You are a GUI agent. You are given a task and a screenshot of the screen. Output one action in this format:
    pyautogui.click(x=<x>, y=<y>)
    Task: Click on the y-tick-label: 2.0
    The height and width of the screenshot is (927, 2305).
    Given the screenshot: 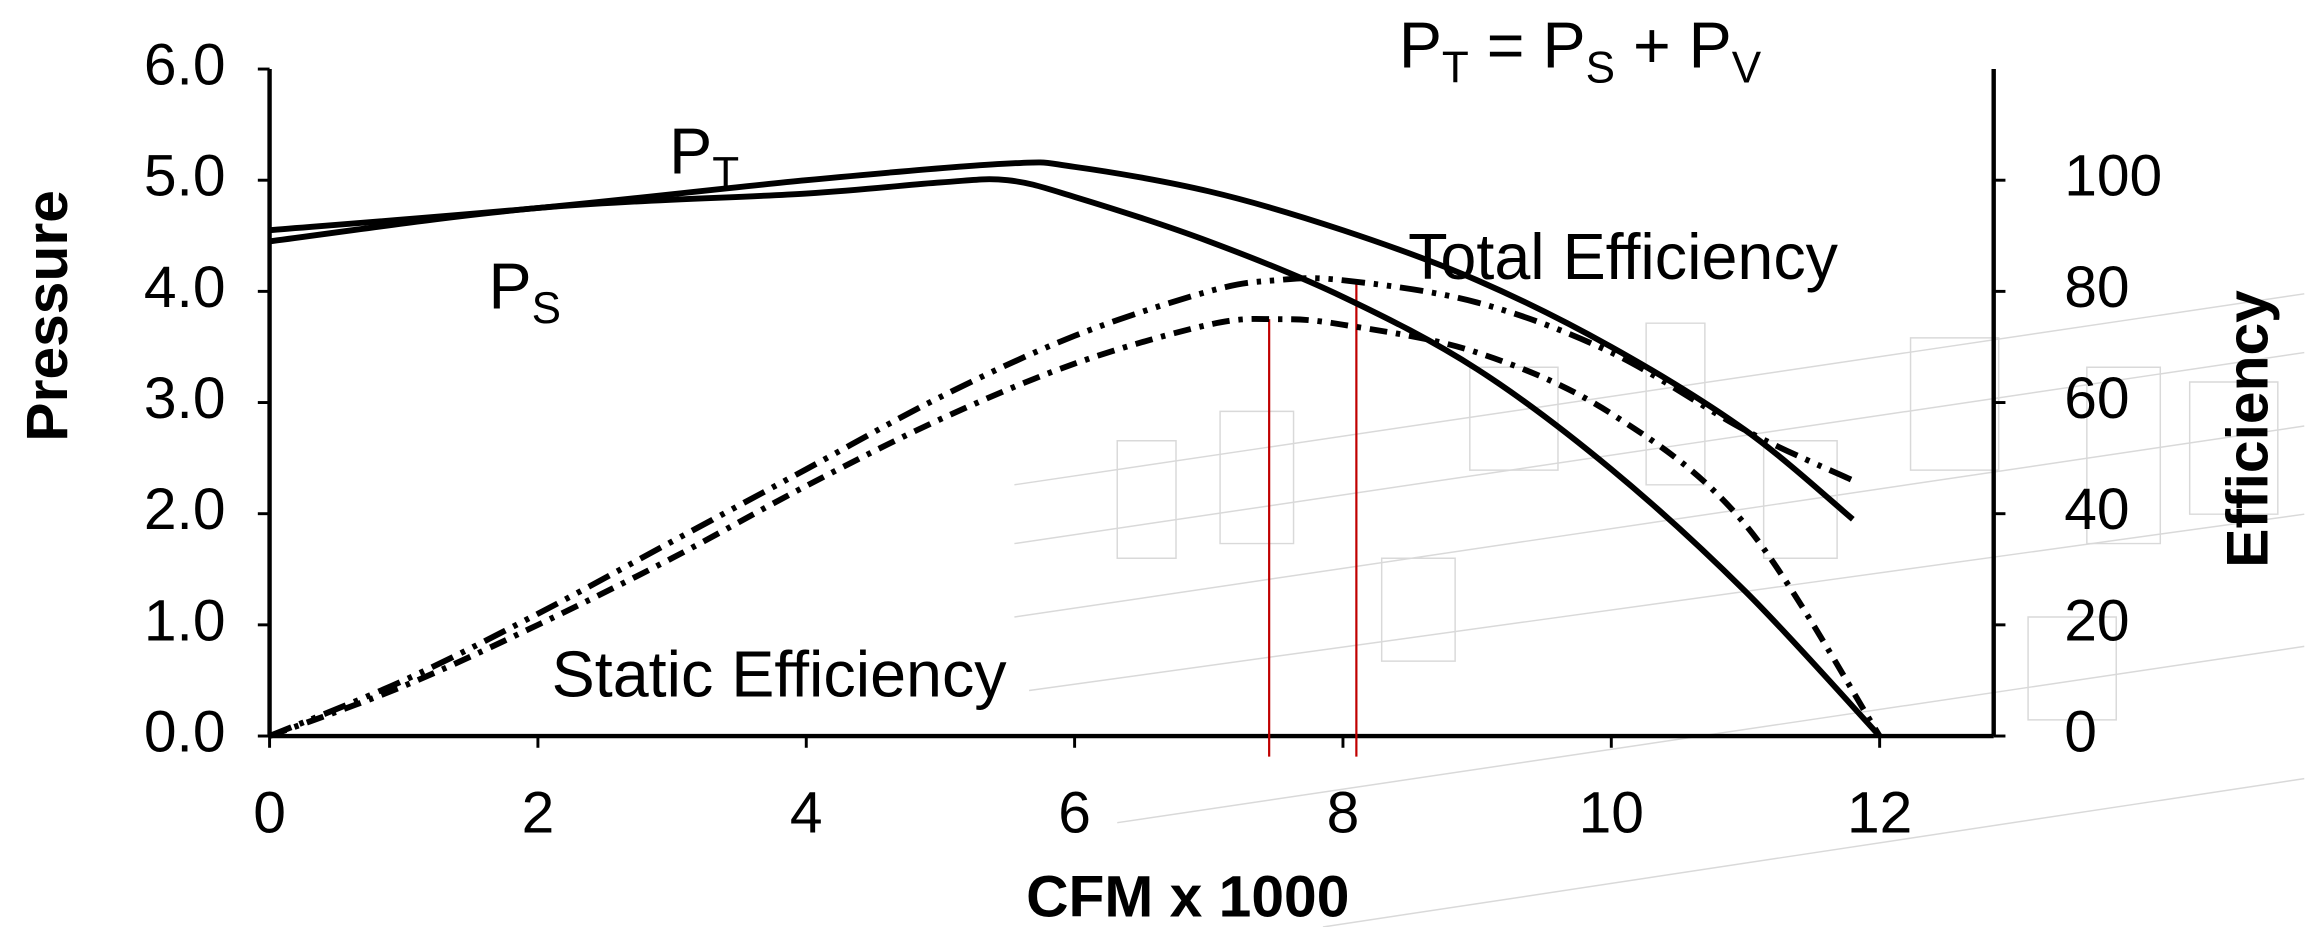 What is the action you would take?
    pyautogui.click(x=185, y=509)
    